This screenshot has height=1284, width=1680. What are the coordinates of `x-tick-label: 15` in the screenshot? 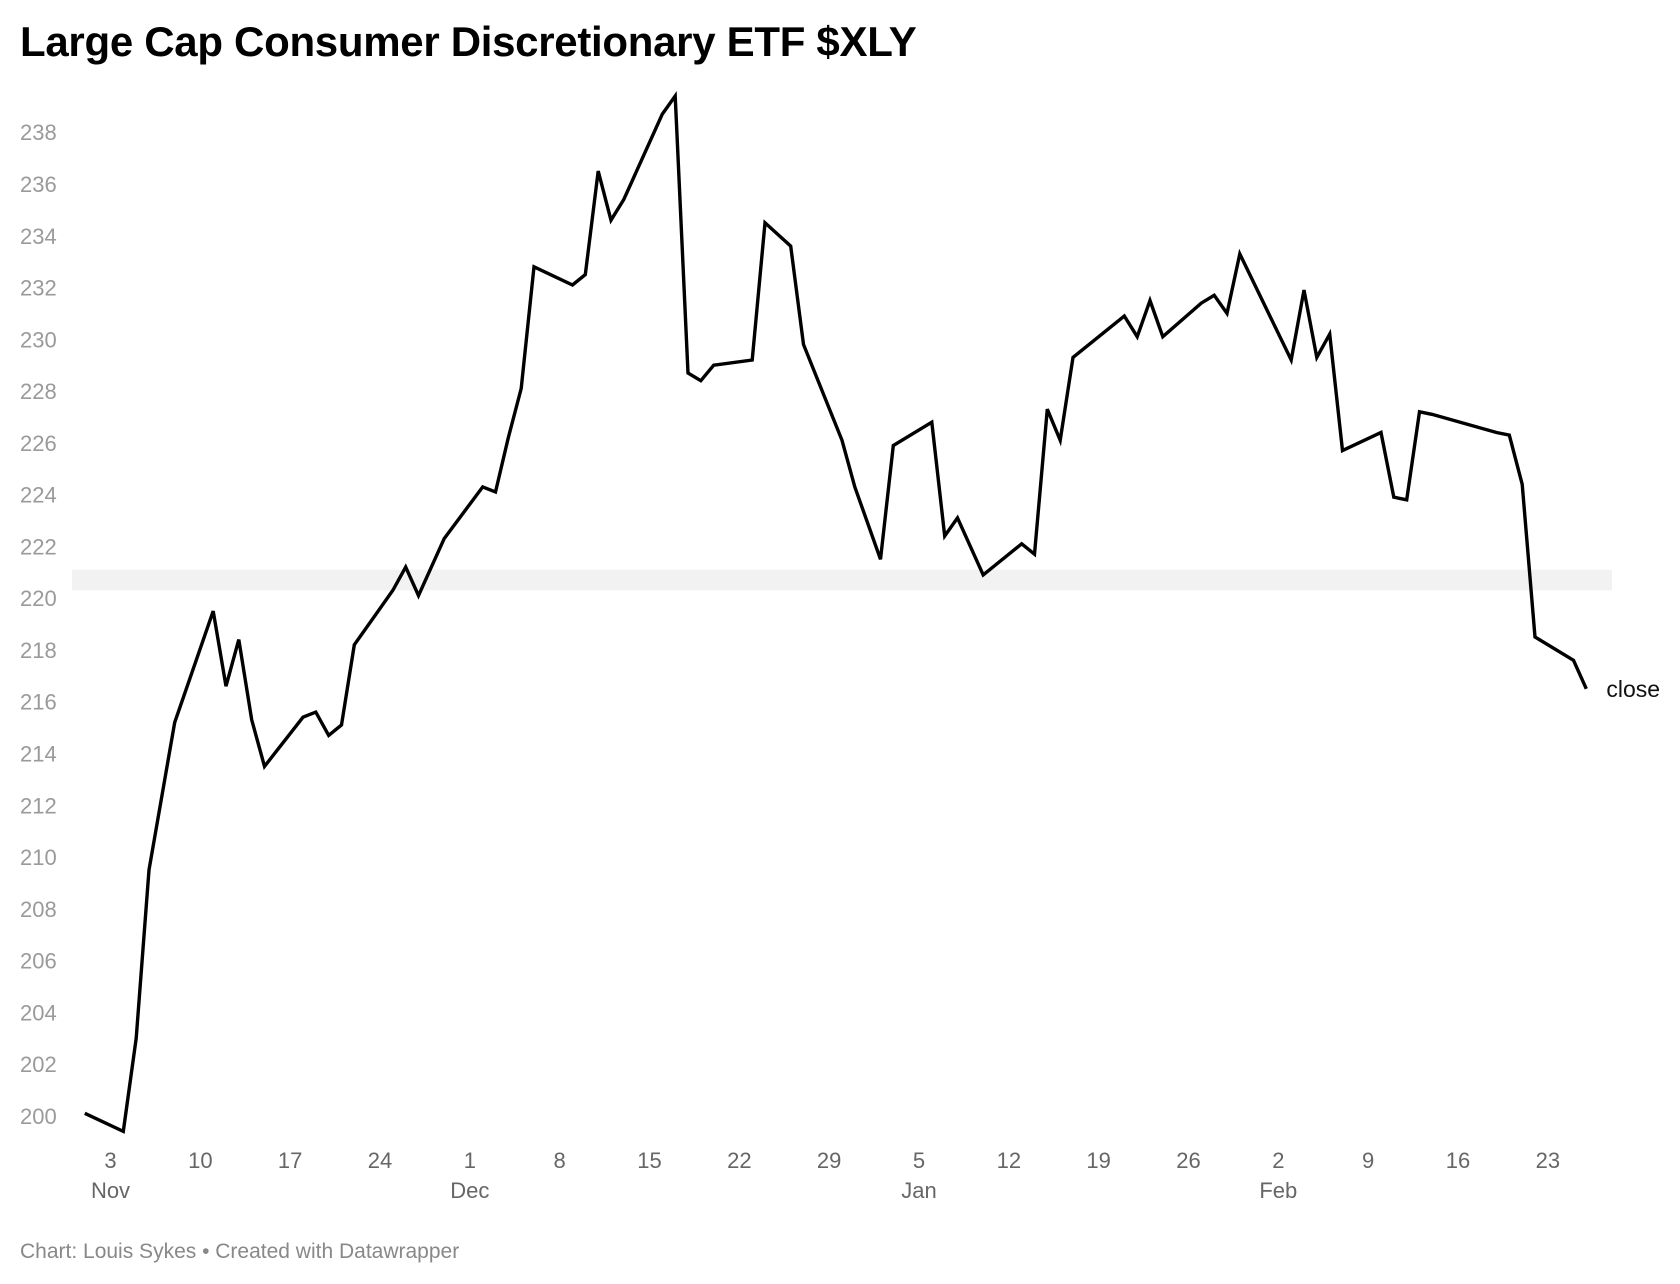 It's located at (649, 1160).